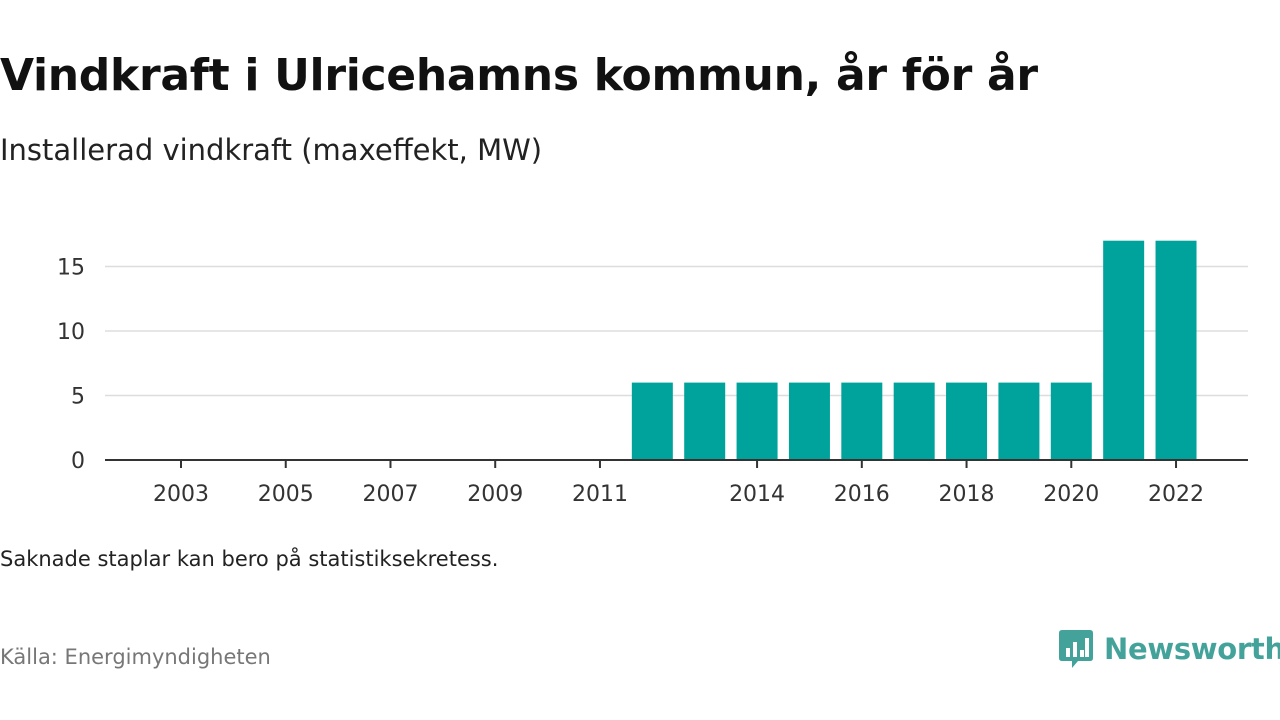 The width and height of the screenshot is (1280, 720). What do you see at coordinates (78, 461) in the screenshot?
I see `y-tick-label: 0` at bounding box center [78, 461].